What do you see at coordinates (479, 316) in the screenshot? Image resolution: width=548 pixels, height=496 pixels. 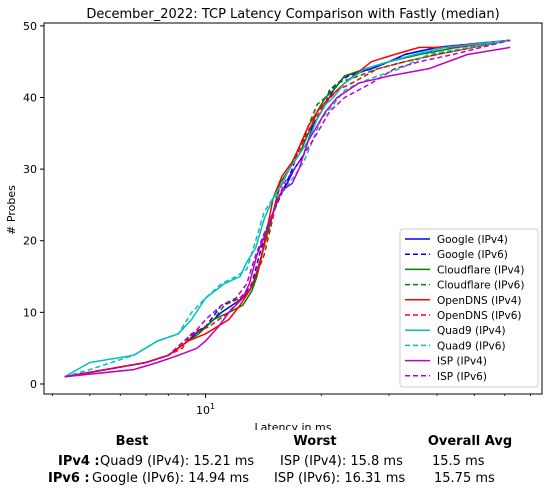 I see `legend-label: OpenDNS (IPv6)` at bounding box center [479, 316].